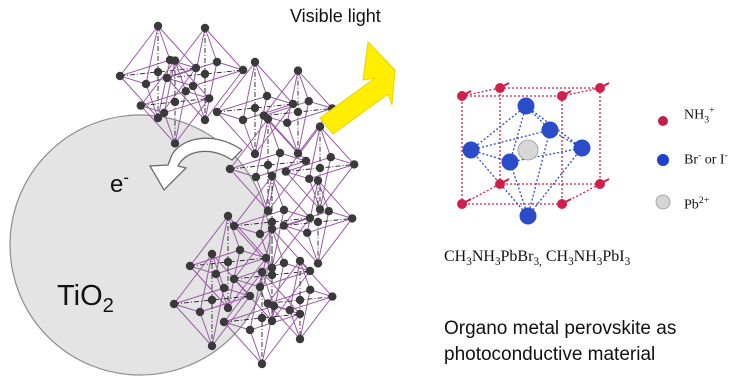  I want to click on legend-pb-symbol: Pb, so click(691, 205).